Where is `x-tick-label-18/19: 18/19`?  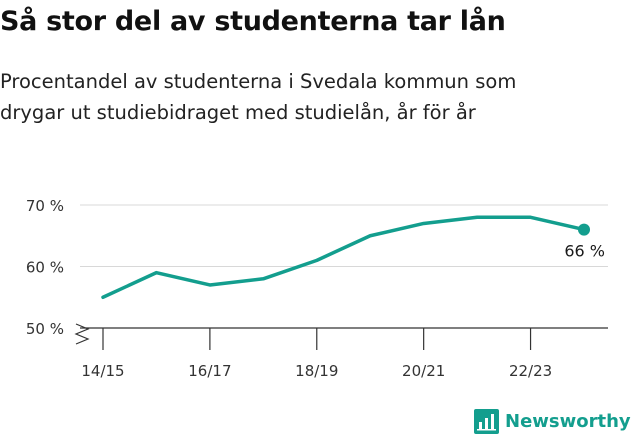
x-tick-label-18/19: 18/19 is located at coordinates (316, 371).